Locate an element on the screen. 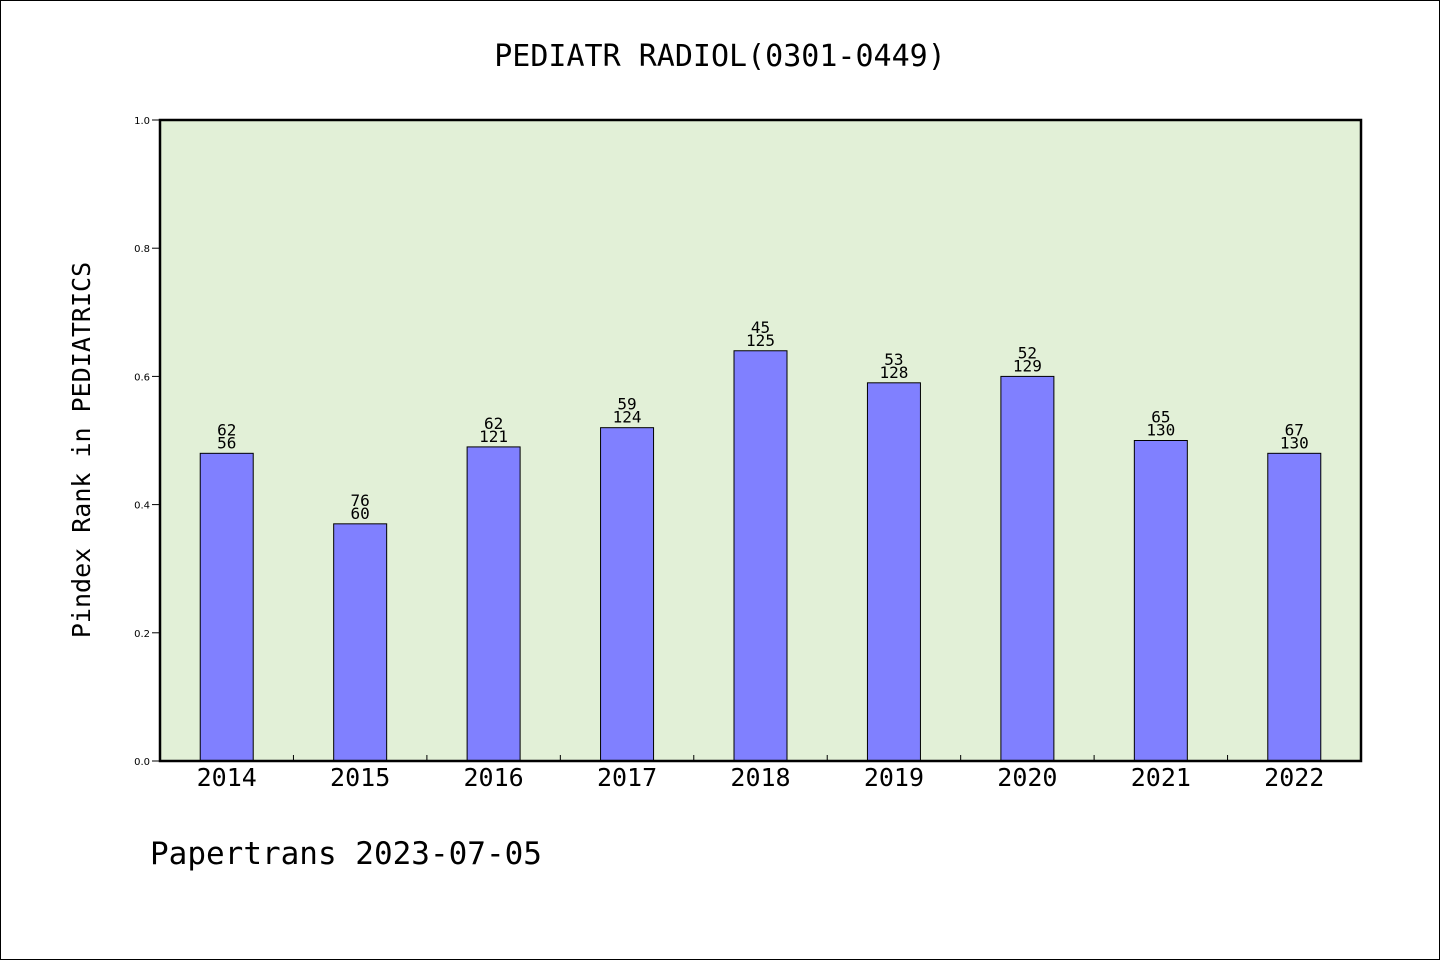 The height and width of the screenshot is (960, 1440). data-label-rank: 52 is located at coordinates (1027, 352).